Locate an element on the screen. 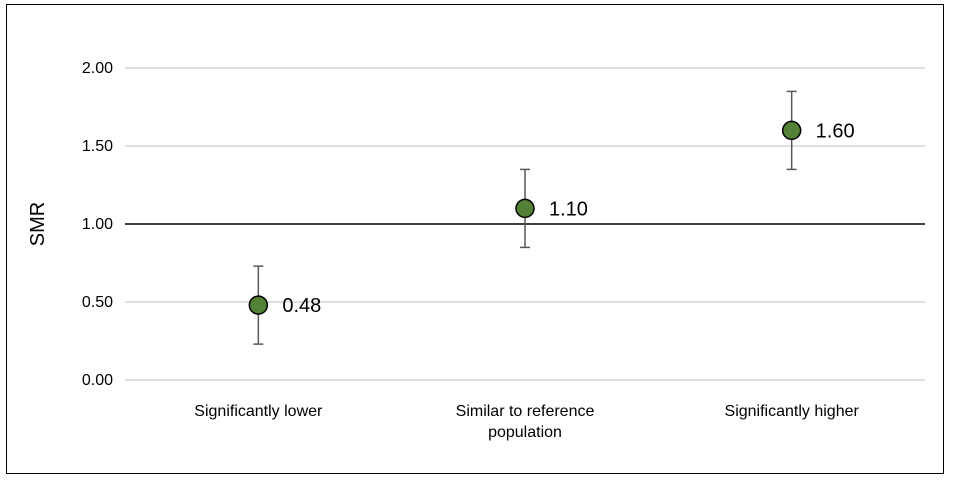 This screenshot has width=956, height=480. y-tick-label: 1.00 is located at coordinates (97, 224).